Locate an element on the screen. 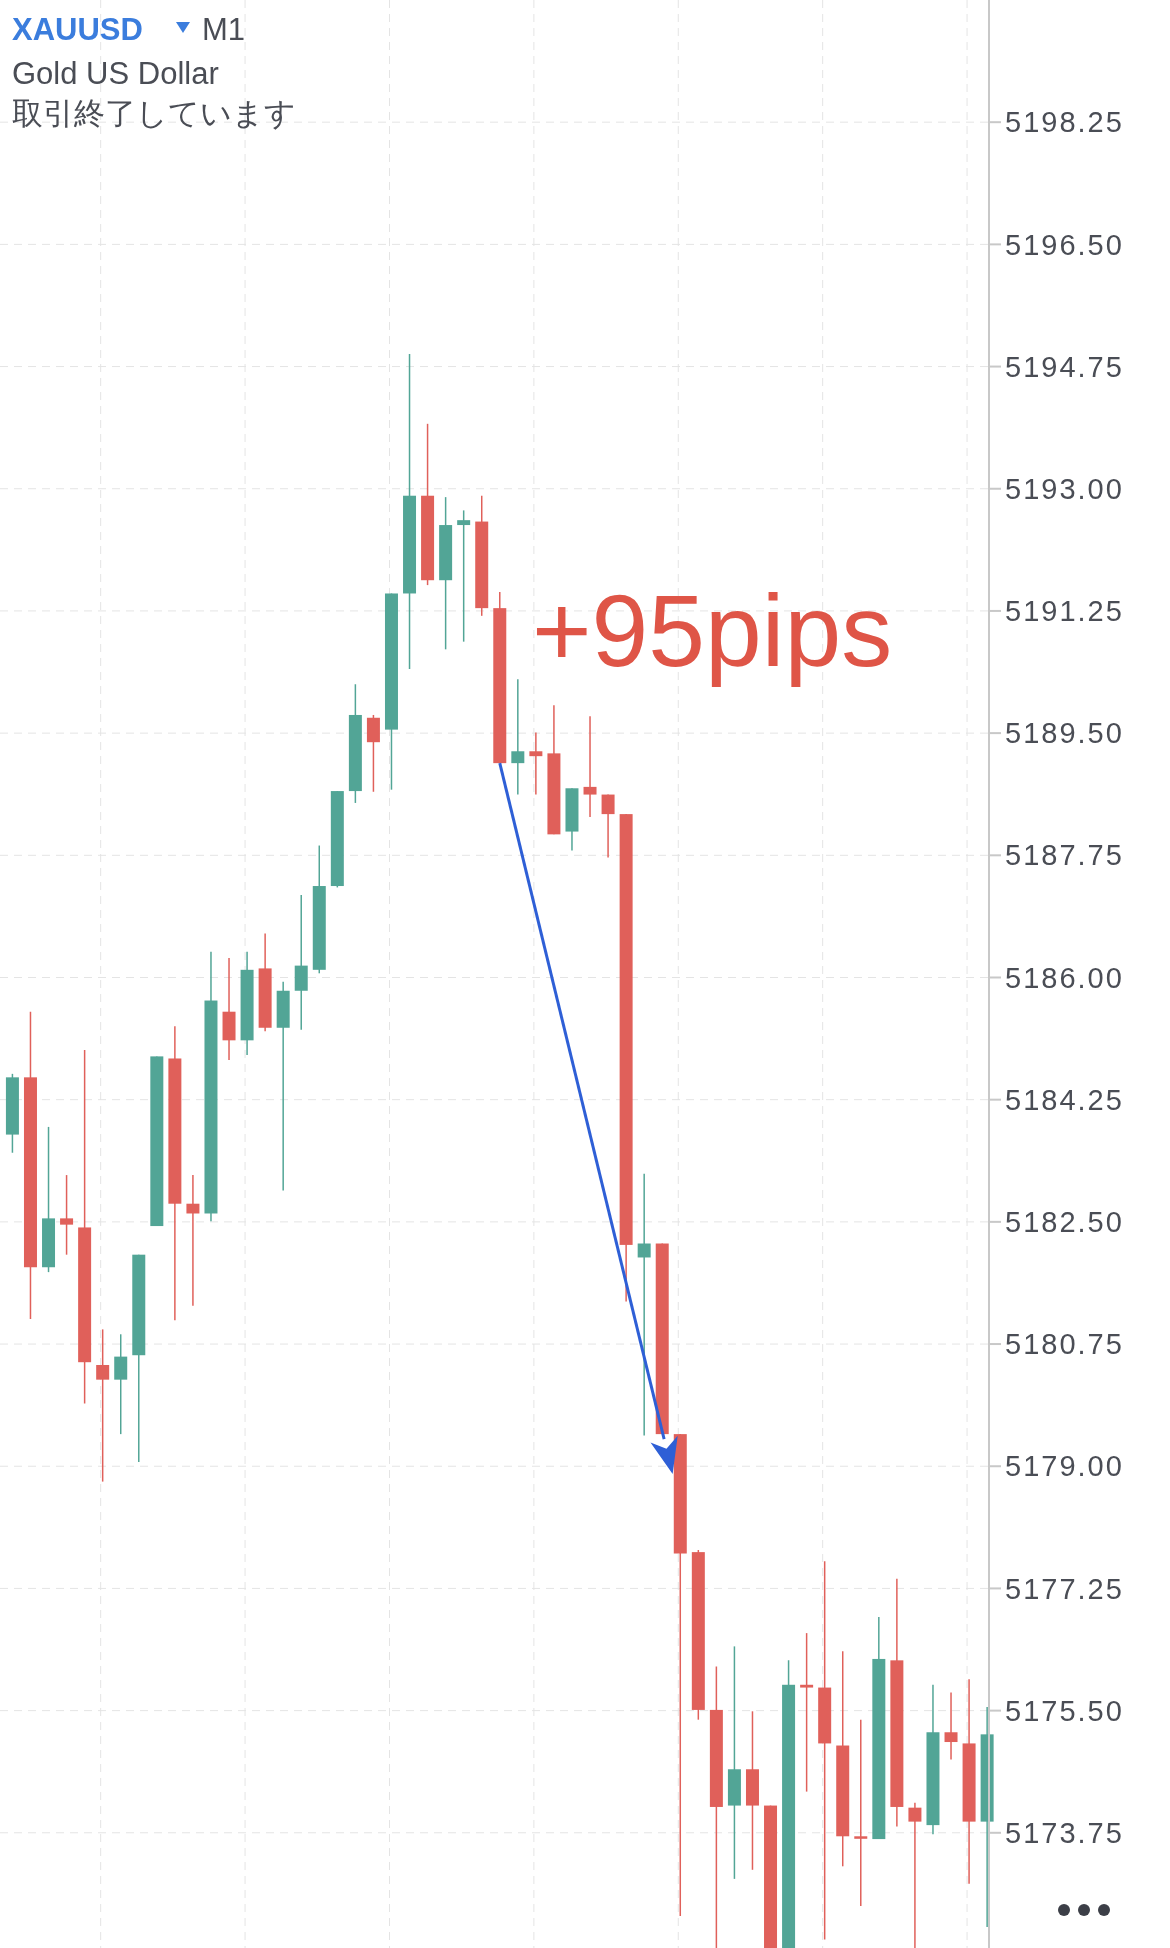 This screenshot has height=1948, width=1170. y-tick-label: 5182.50 is located at coordinates (1064, 1222).